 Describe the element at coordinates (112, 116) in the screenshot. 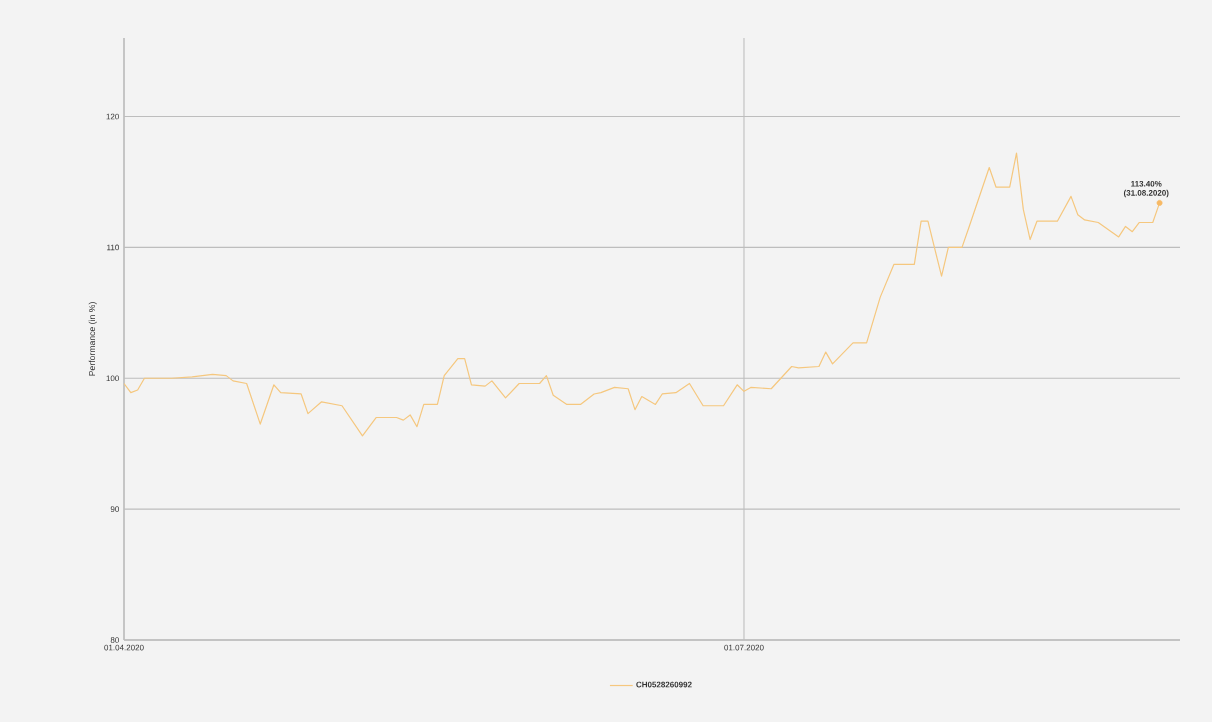

I see `y-tick-label: 120` at that location.